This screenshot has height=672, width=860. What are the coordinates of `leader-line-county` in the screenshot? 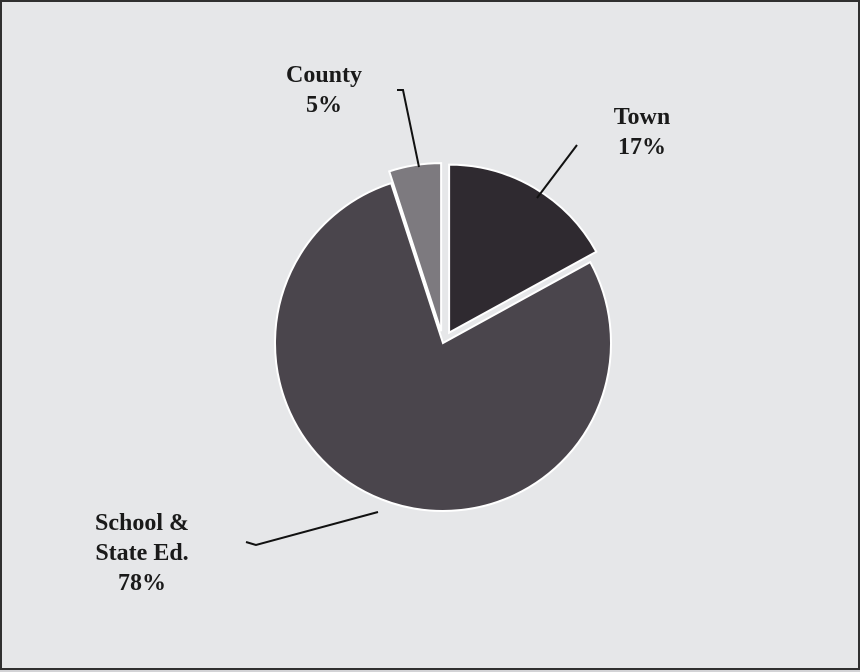 It's located at (408, 128).